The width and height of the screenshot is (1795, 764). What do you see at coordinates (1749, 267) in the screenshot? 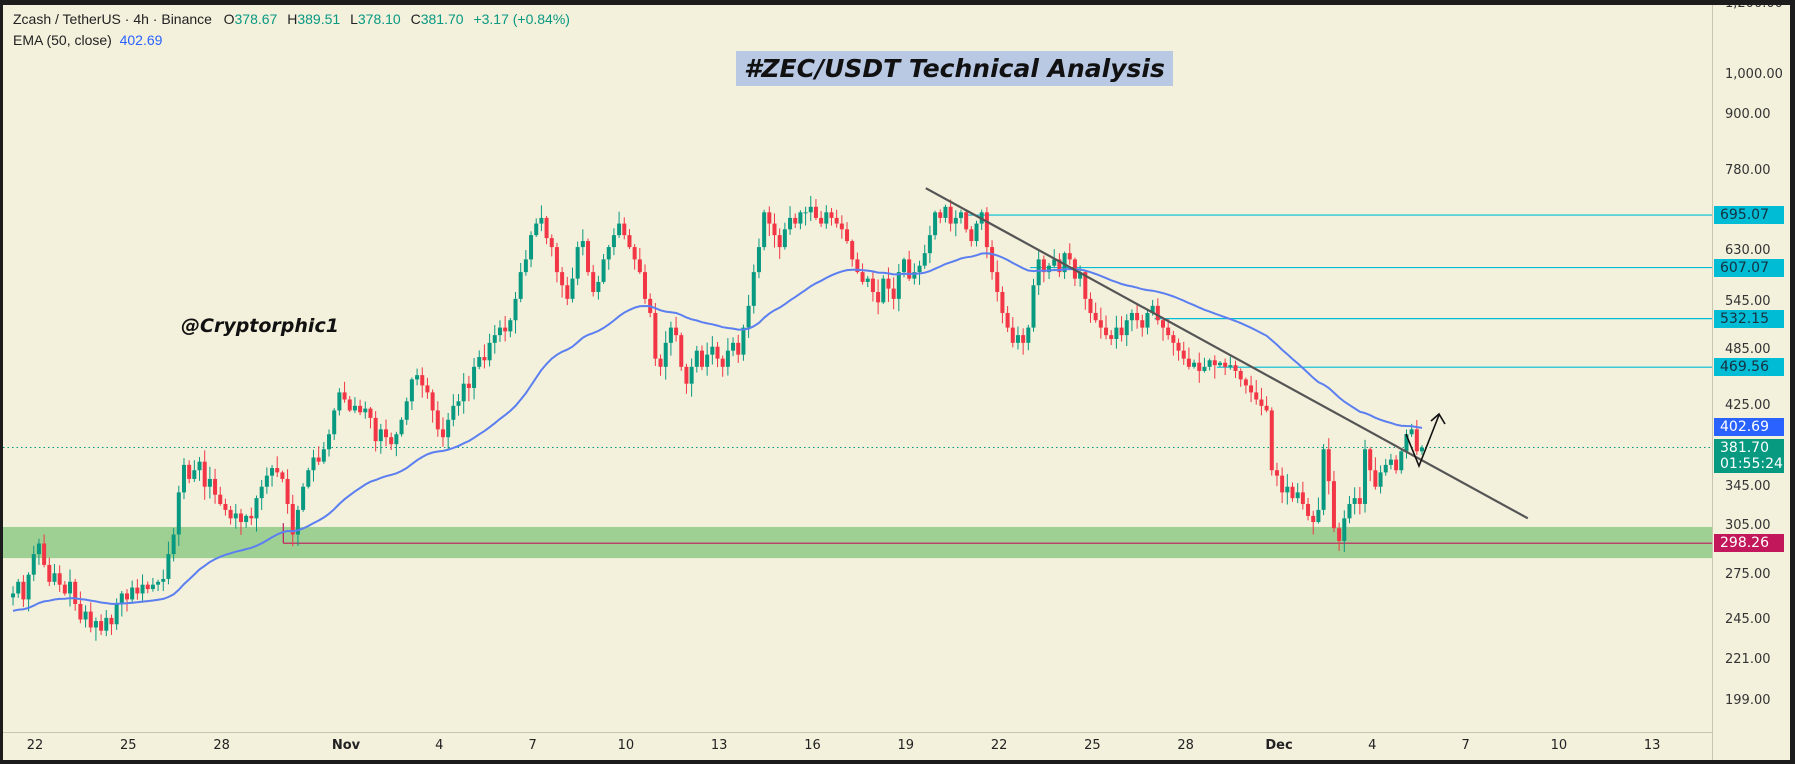
I see `level-price-label: 607.07` at bounding box center [1749, 267].